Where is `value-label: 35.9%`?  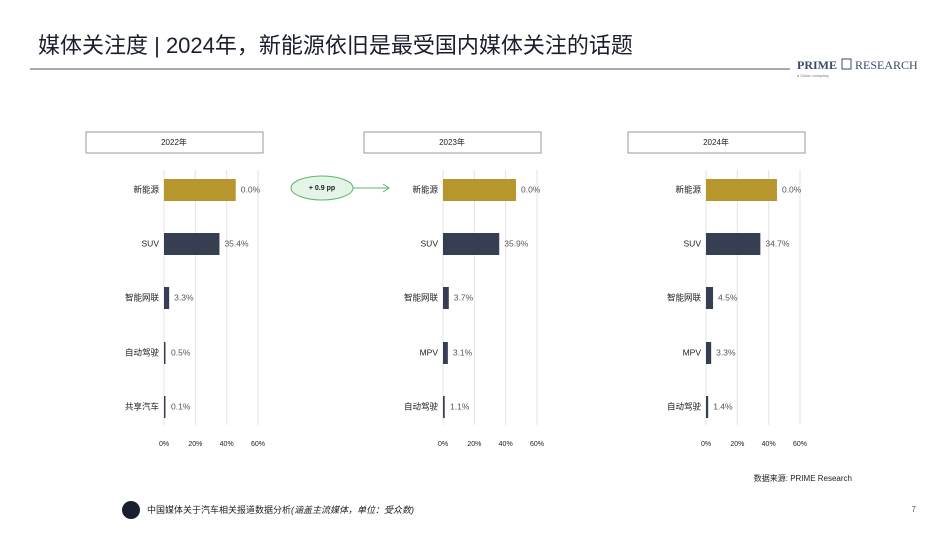
value-label: 35.9% is located at coordinates (516, 243).